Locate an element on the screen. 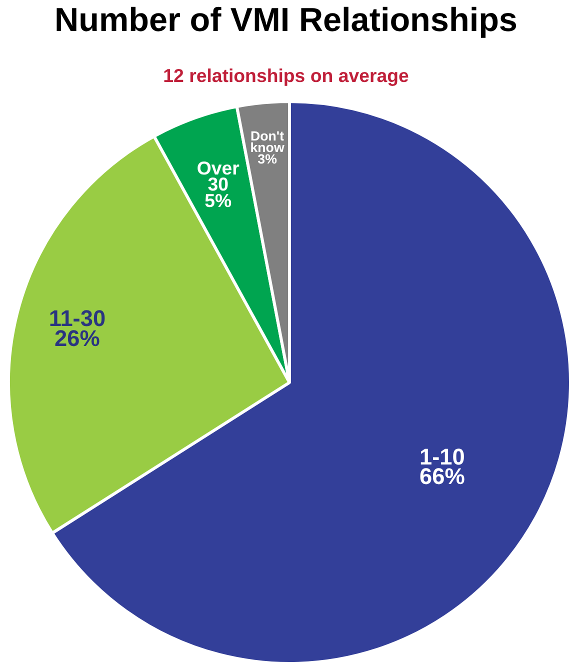  slice-label: 11-30 is located at coordinates (77, 318).